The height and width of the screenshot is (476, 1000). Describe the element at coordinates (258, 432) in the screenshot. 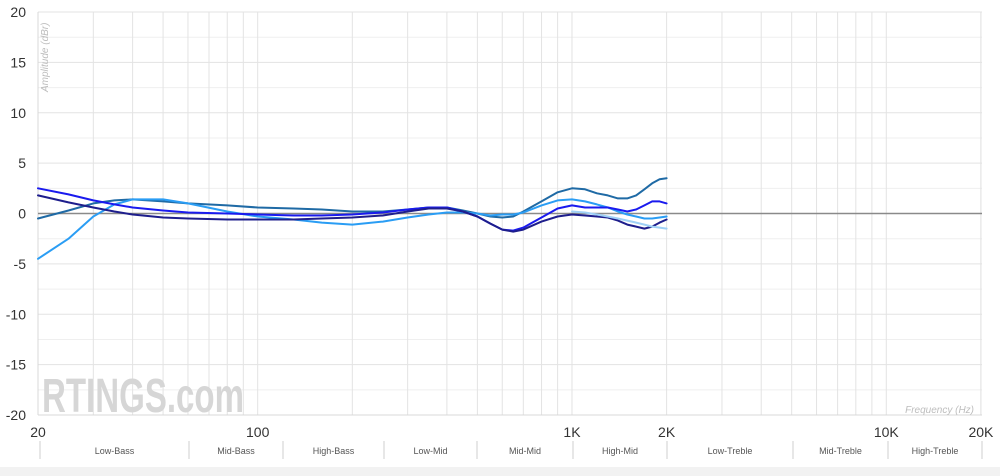

I see `x-tick-label: 100` at that location.